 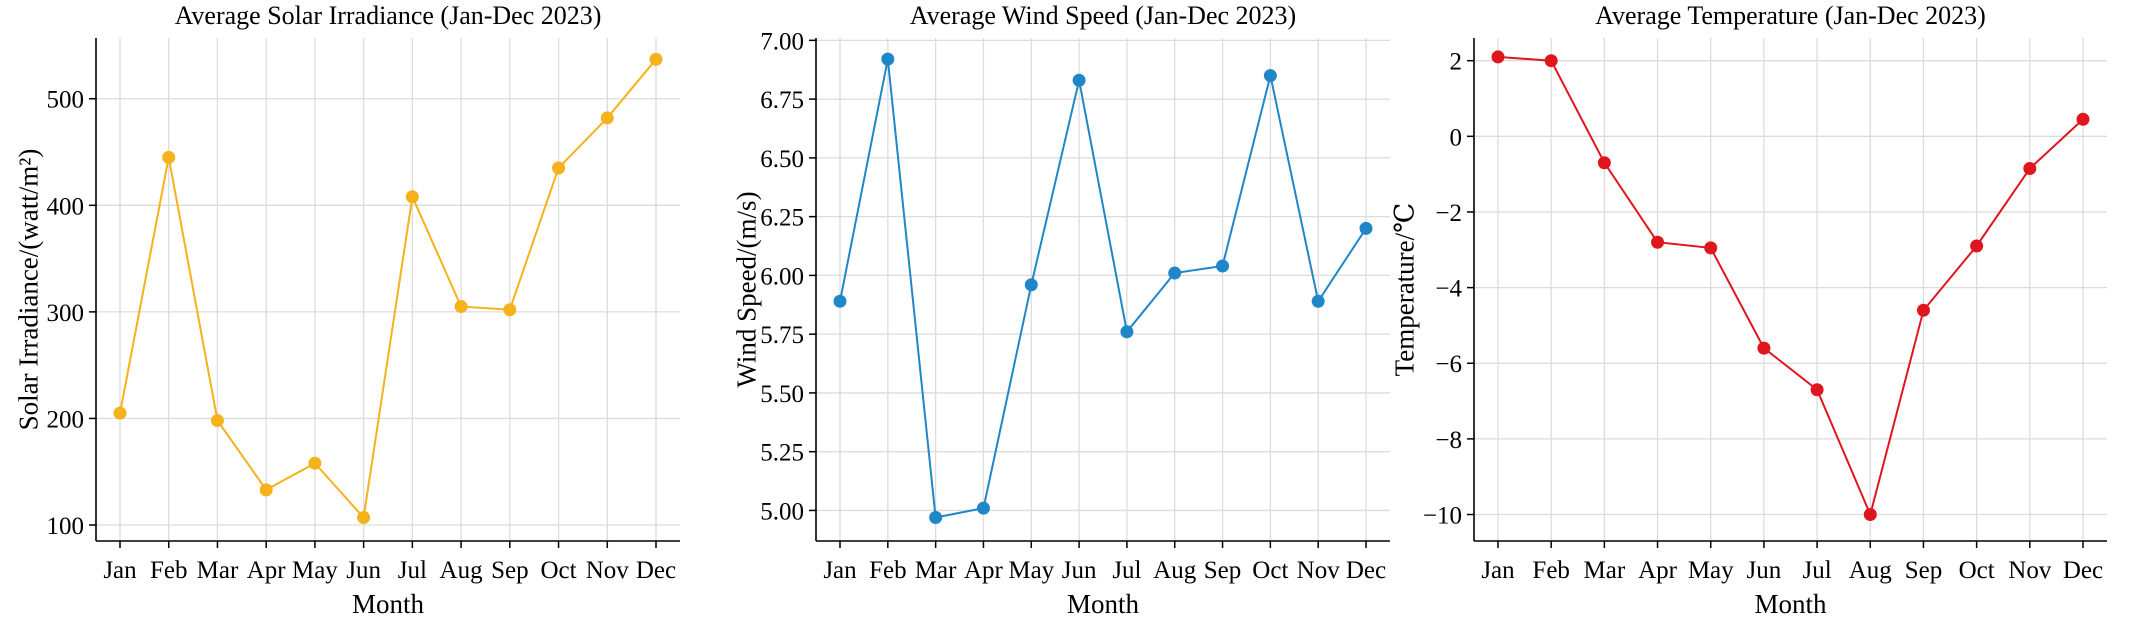 I want to click on y-tick-label: −2, so click(x=1448, y=213).